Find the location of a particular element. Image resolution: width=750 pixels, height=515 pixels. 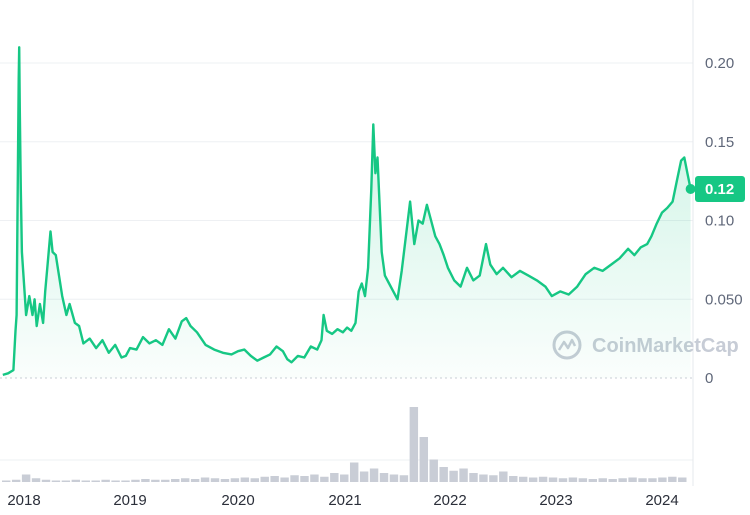

x-tick-label: 2023 is located at coordinates (555, 500).